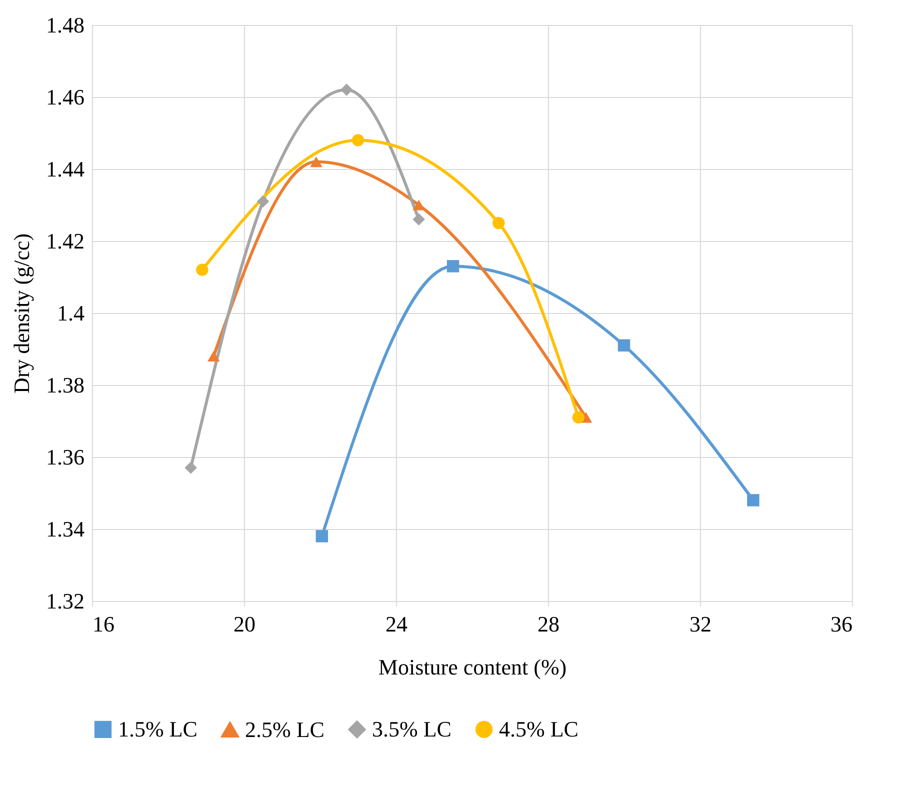  I want to click on x-tick-label: 32, so click(701, 624).